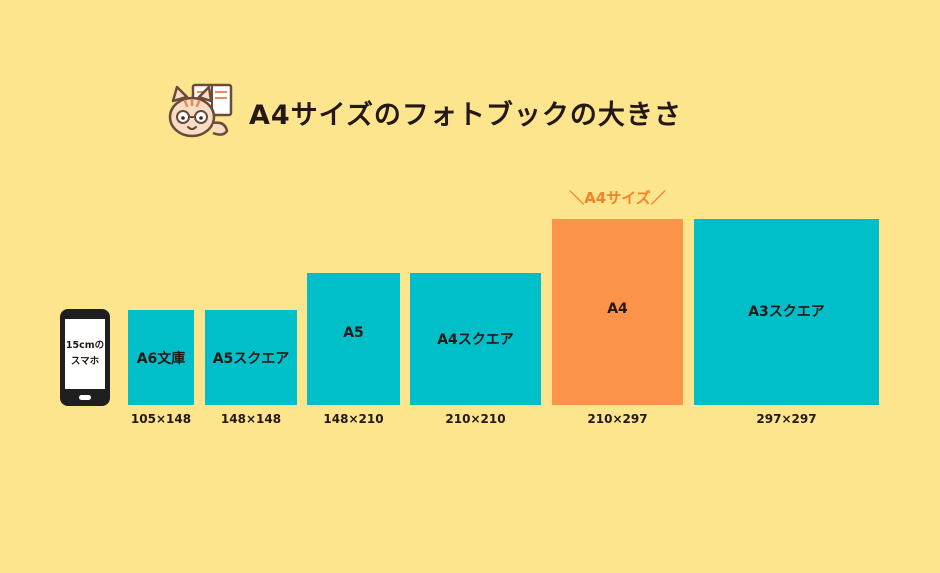  Describe the element at coordinates (353, 333) in the screenshot. I see `size-label: A5` at that location.